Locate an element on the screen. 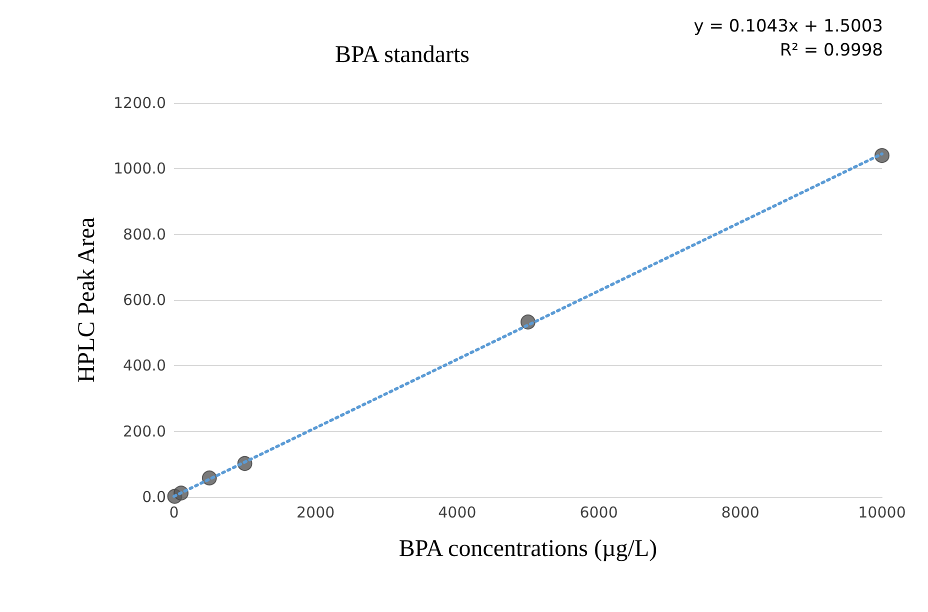 The width and height of the screenshot is (928, 612). x-tick-label: 8000 is located at coordinates (740, 513).